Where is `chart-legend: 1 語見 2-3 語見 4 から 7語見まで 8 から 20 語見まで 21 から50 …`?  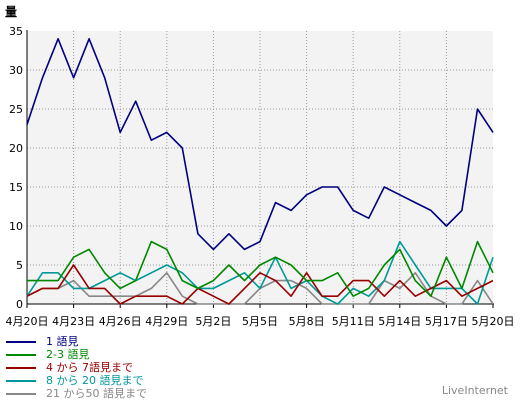 chart-legend: 1 語見 2-3 語見 4 から 7語見まで 8 から 20 語見まで 21 から50 … is located at coordinates (76, 367).